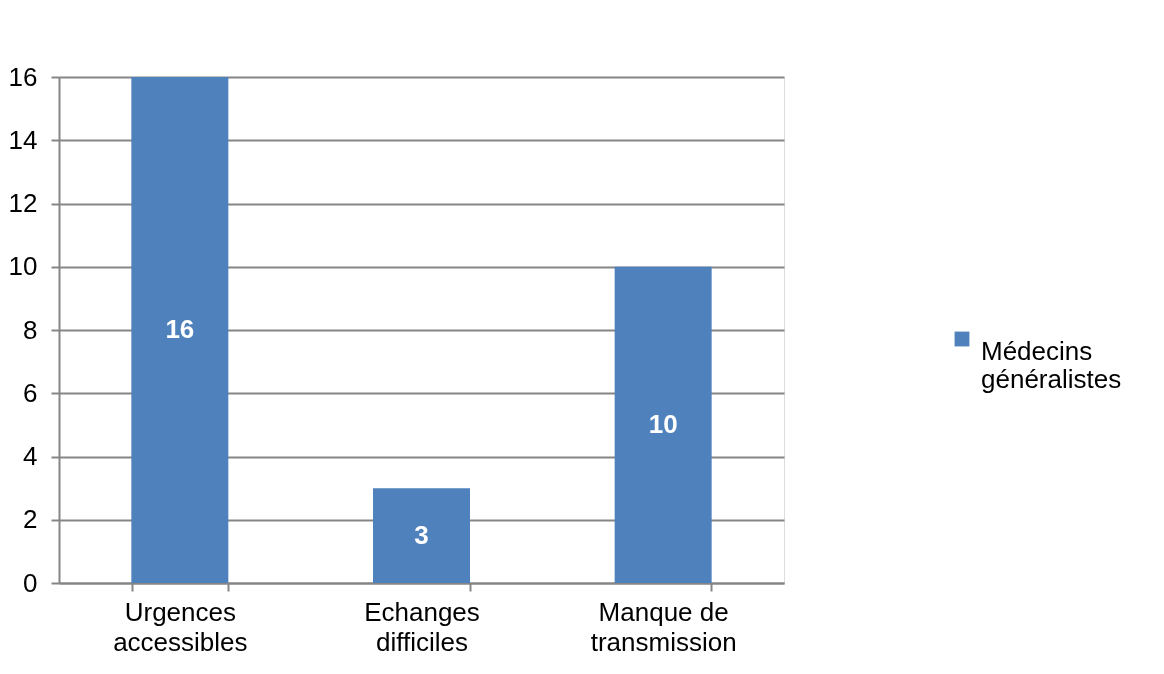 This screenshot has height=674, width=1164. I want to click on x-tick-label: Manque de transmission, so click(663, 626).